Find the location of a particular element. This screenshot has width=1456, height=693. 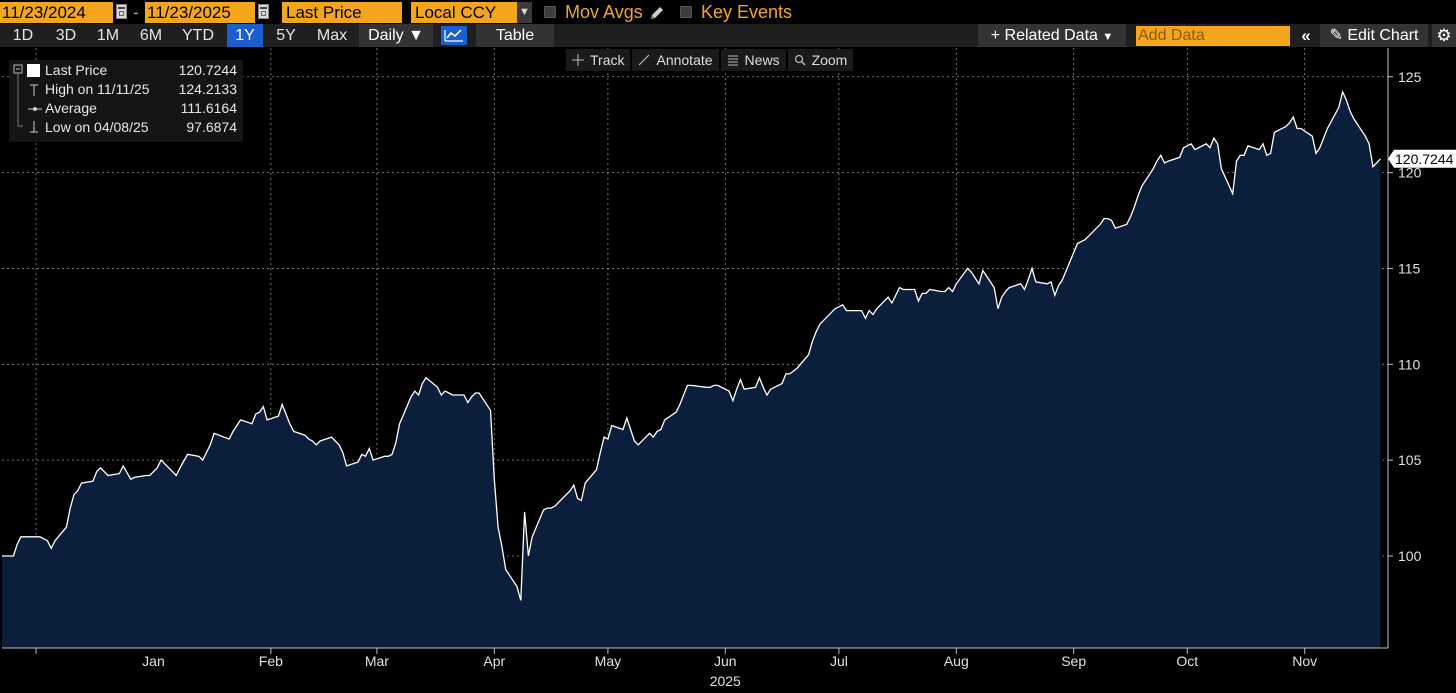

related-data-label: Related Data is located at coordinates (1051, 35).